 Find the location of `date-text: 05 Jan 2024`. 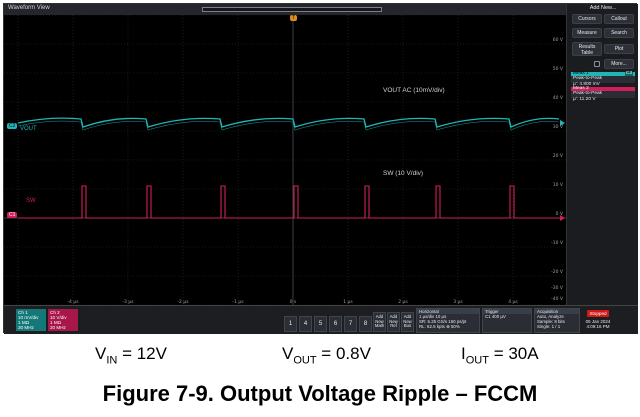

date-text: 05 Jan 2024 is located at coordinates (598, 321).